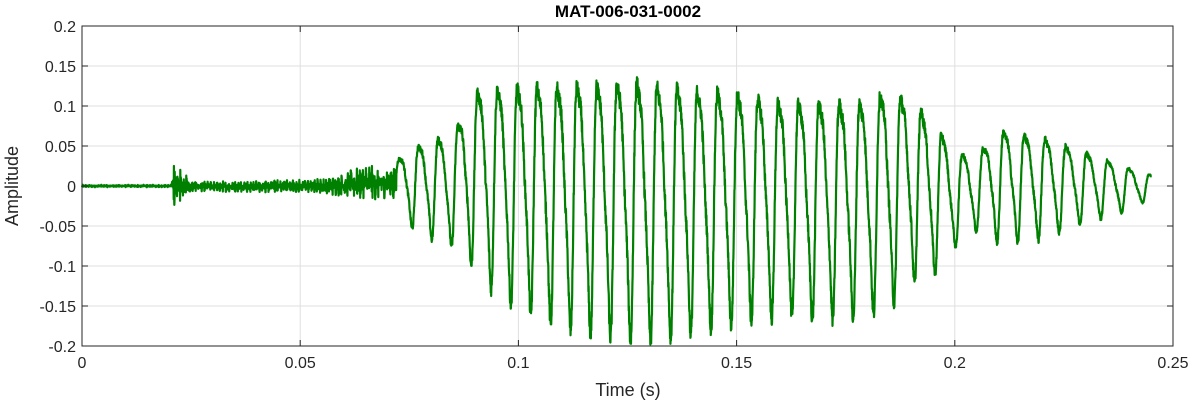 Image resolution: width=1193 pixels, height=404 pixels. I want to click on x-tick-label: 0.2, so click(955, 363).